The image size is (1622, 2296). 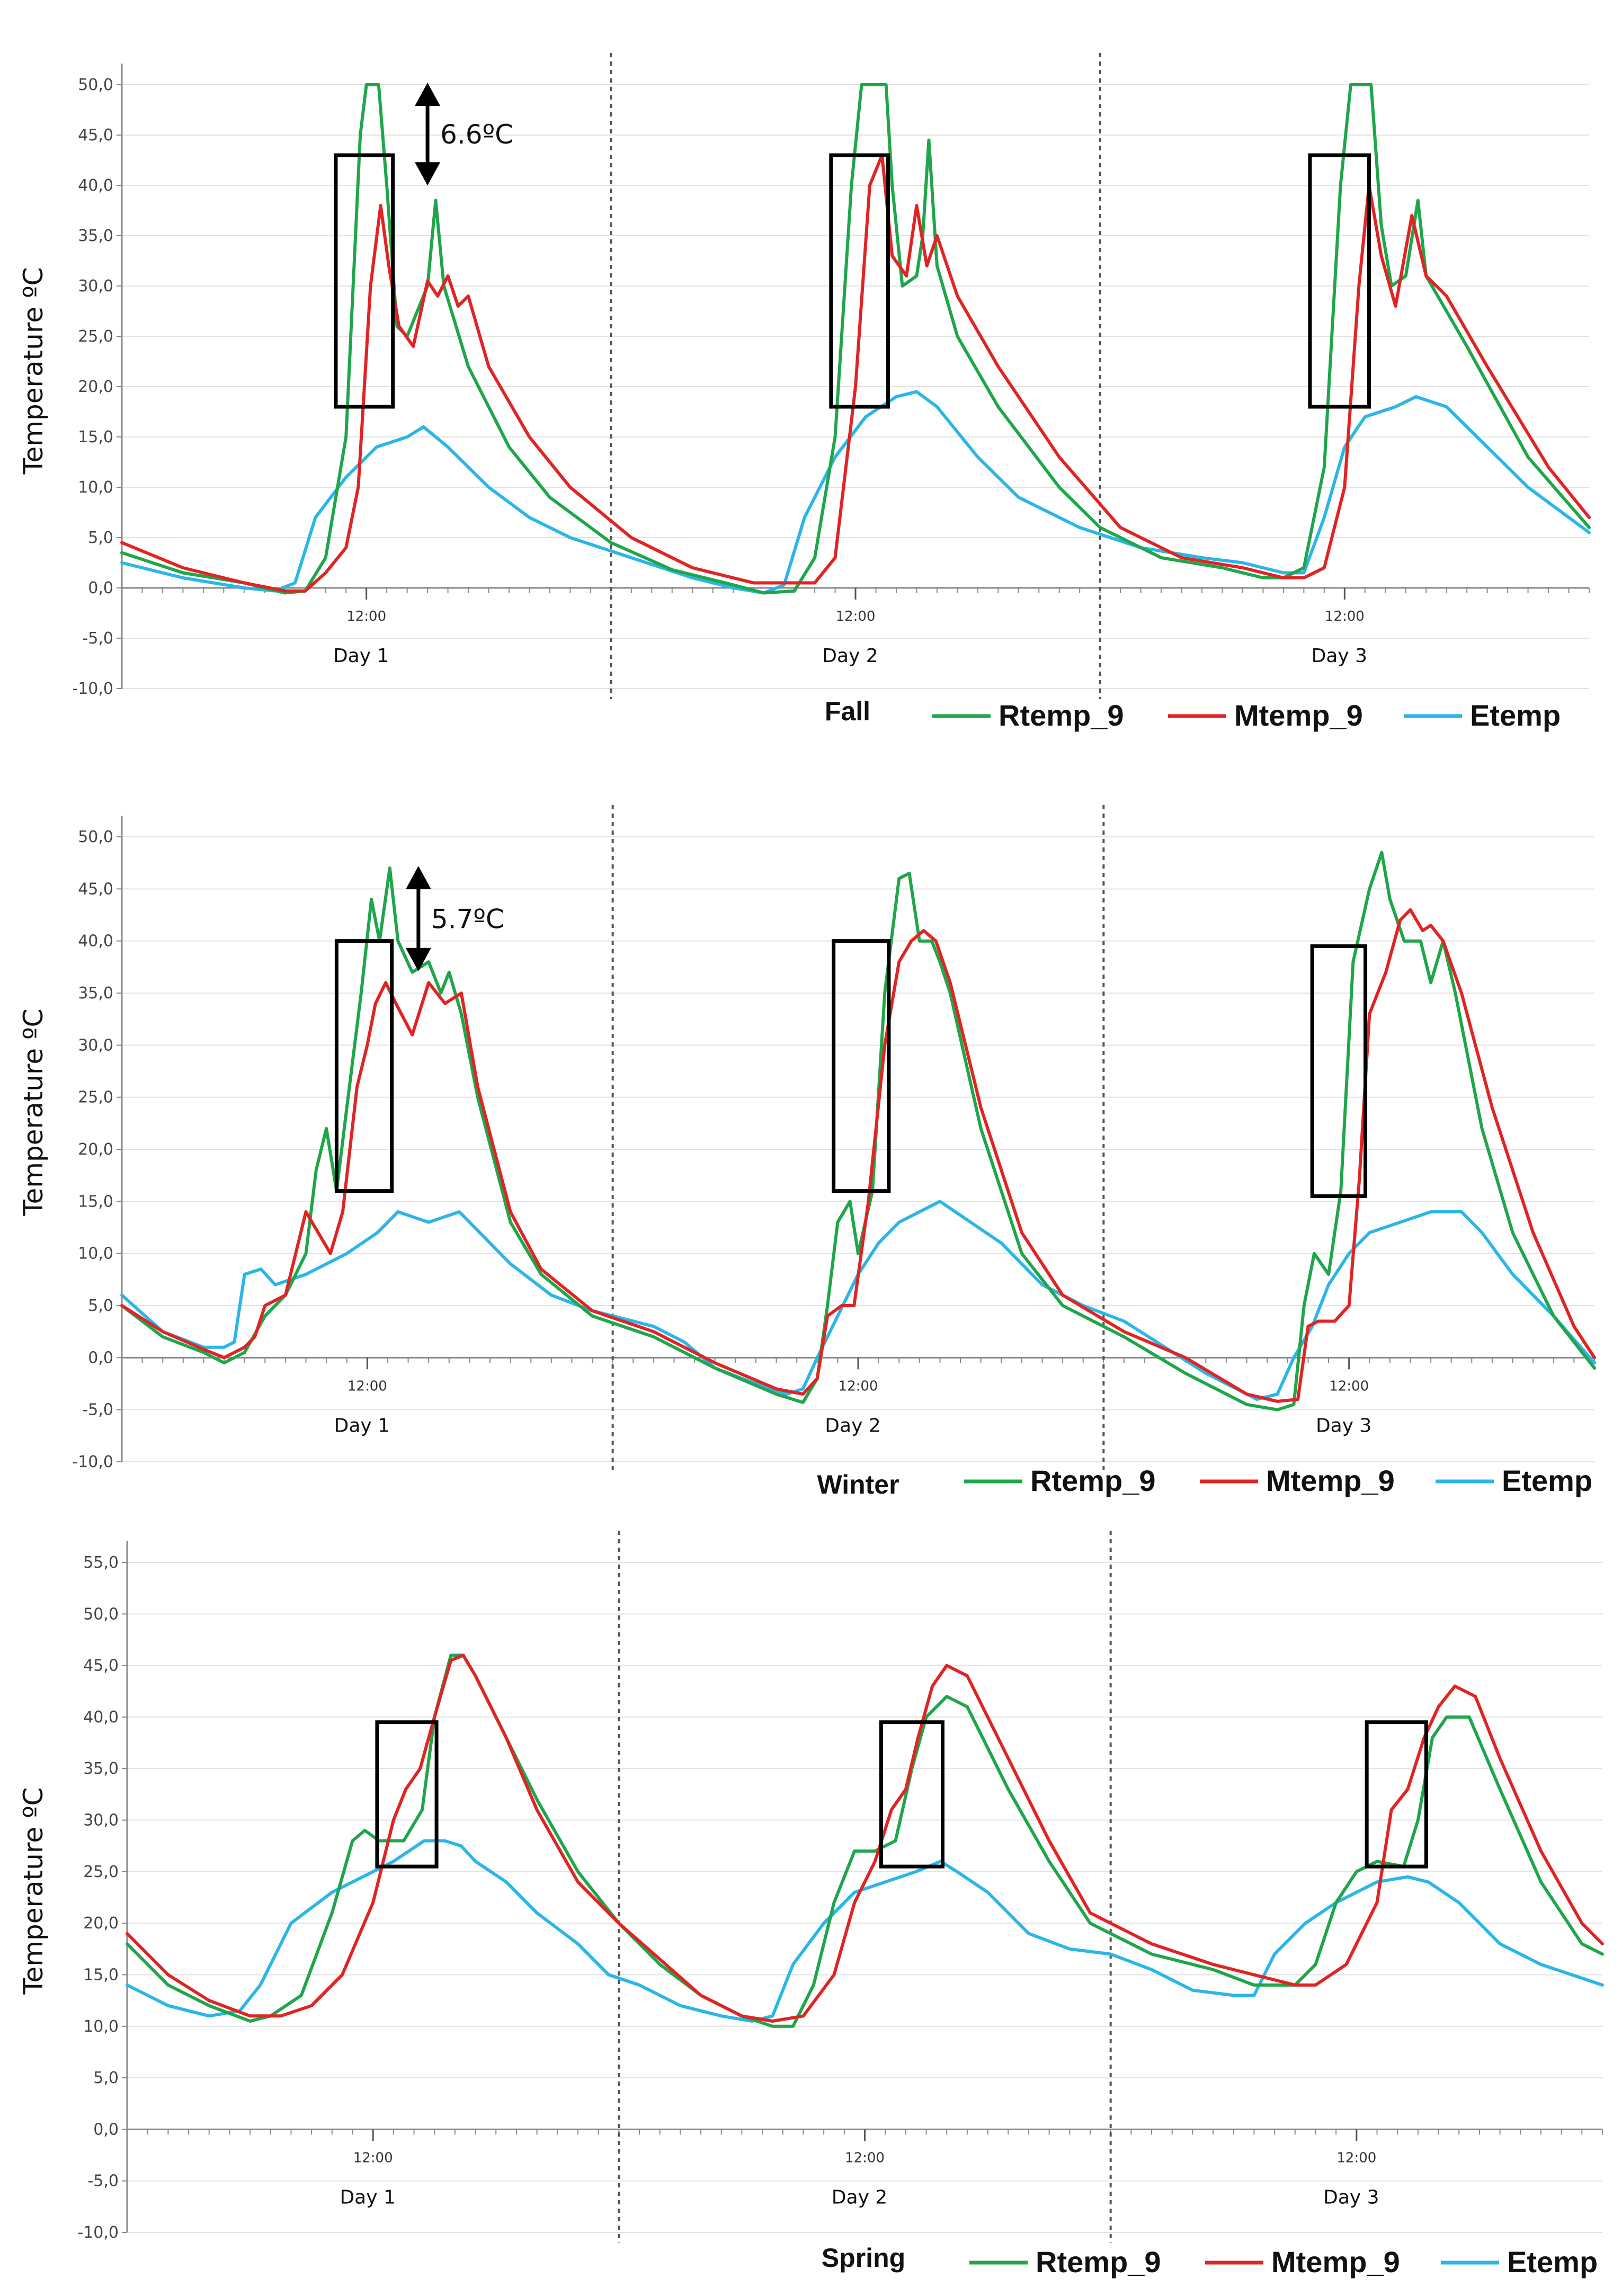 I want to click on annotation-label: 6.6ºC, so click(x=476, y=134).